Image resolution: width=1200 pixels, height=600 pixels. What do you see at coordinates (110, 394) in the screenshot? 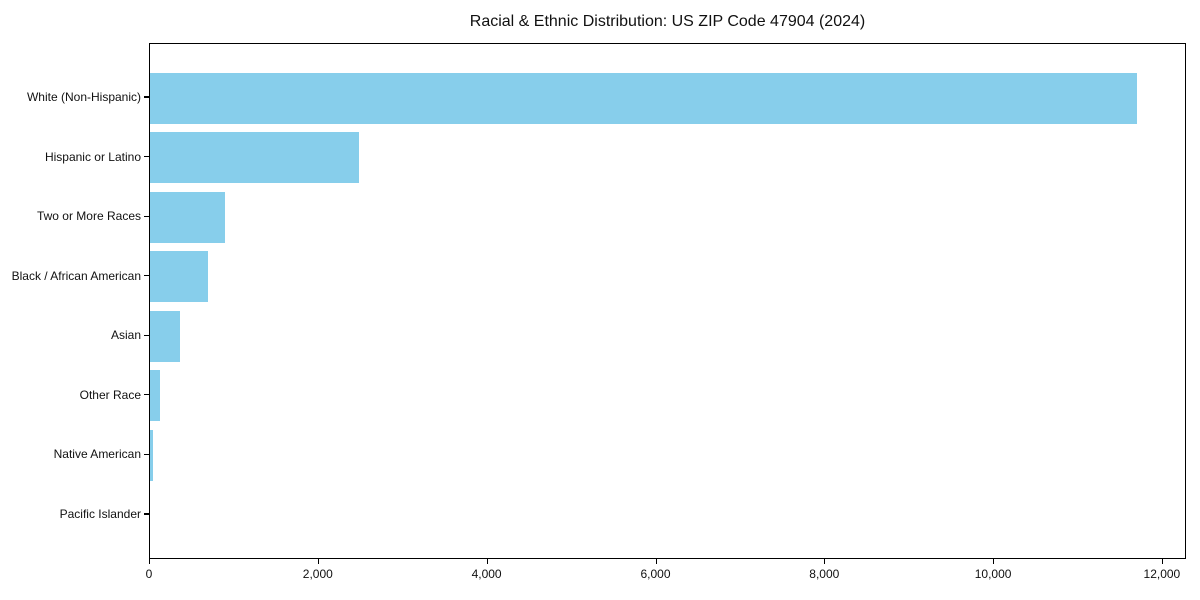
I see `y-axis-category-label: Other Race` at bounding box center [110, 394].